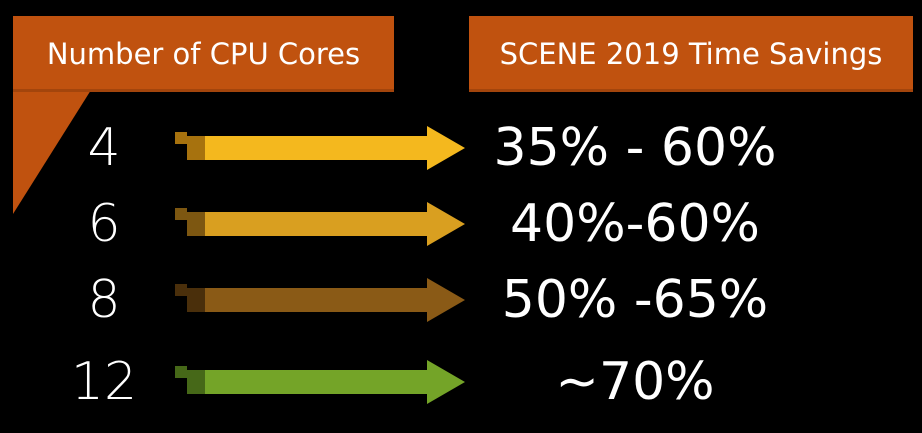 The image size is (922, 433). I want to click on cores-value: 4, so click(104, 148).